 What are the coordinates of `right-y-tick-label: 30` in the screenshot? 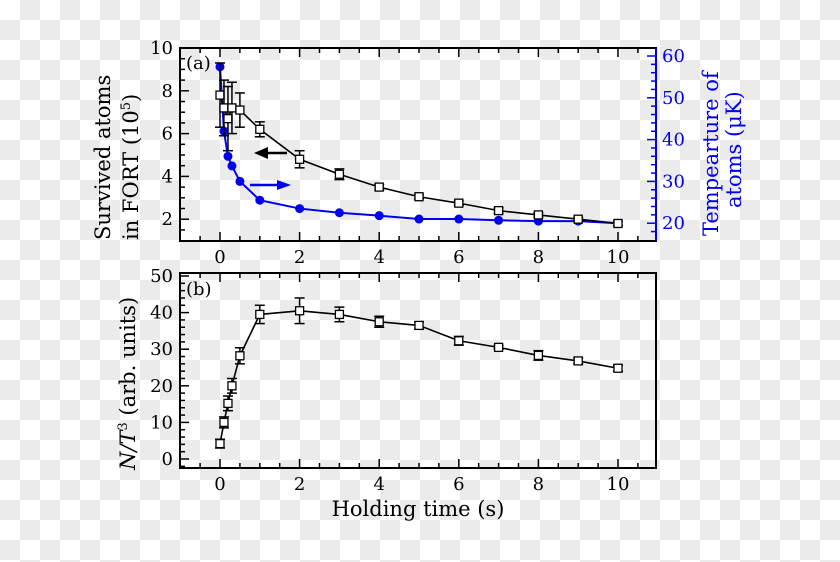 It's located at (673, 181).